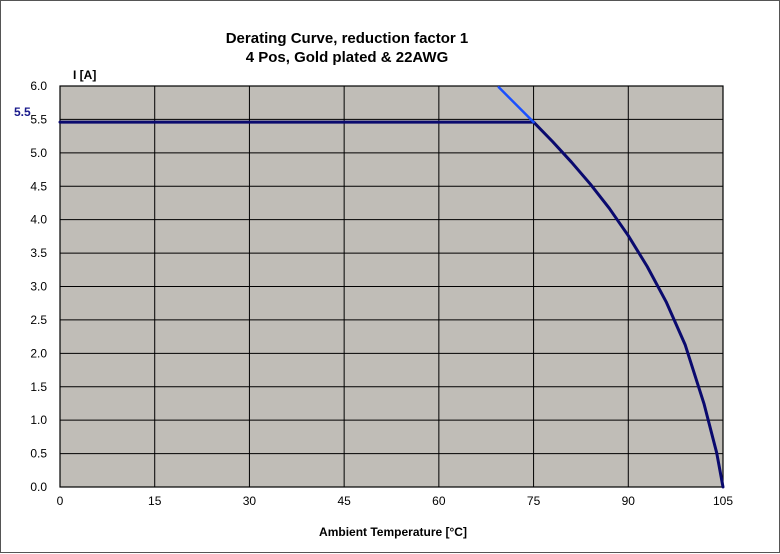 The width and height of the screenshot is (780, 554). I want to click on x-axis-label: Ambient Temperature [°C], so click(393, 532).